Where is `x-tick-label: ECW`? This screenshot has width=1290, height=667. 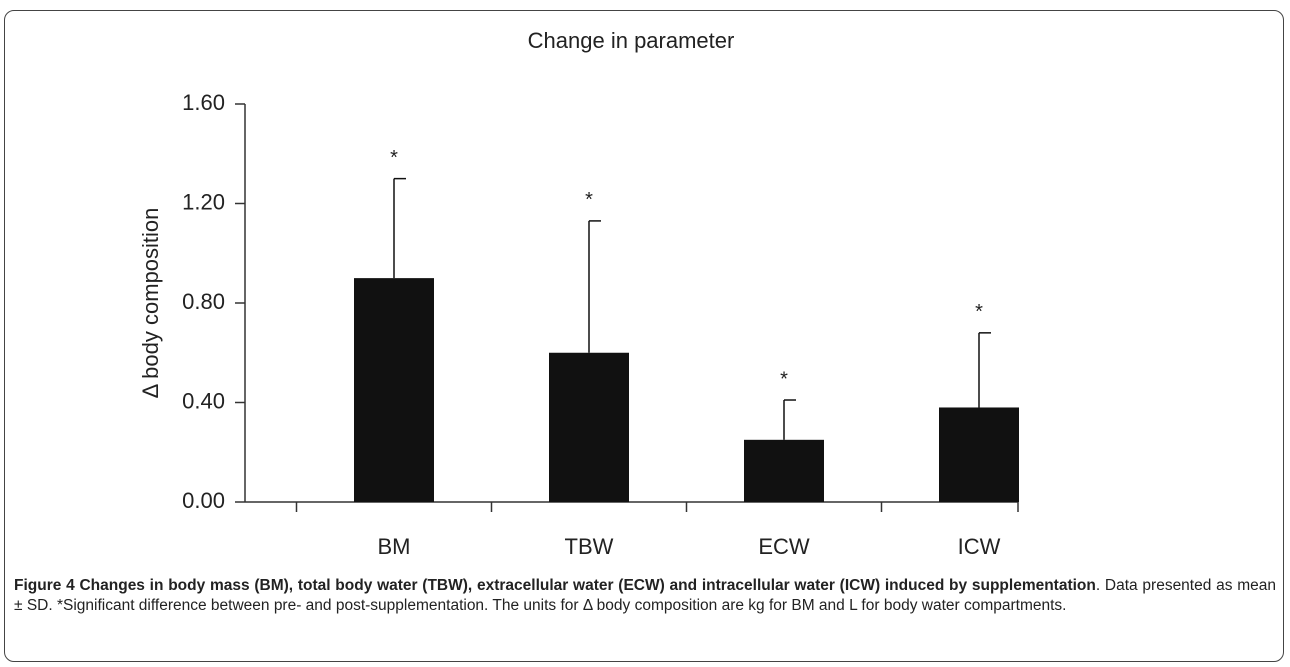
x-tick-label: ECW is located at coordinates (784, 546).